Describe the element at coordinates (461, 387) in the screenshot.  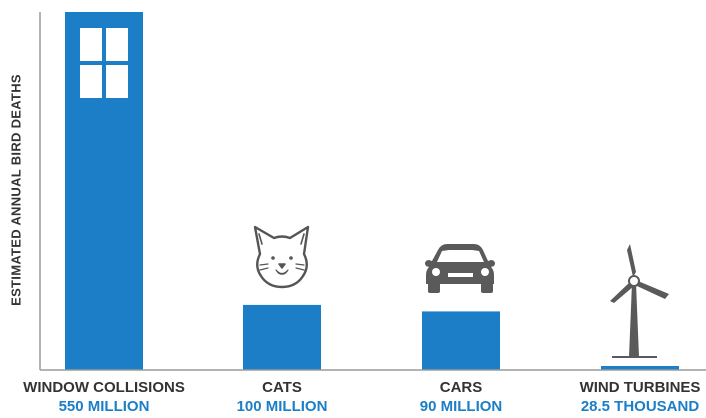
I see `category-name: CARS` at that location.